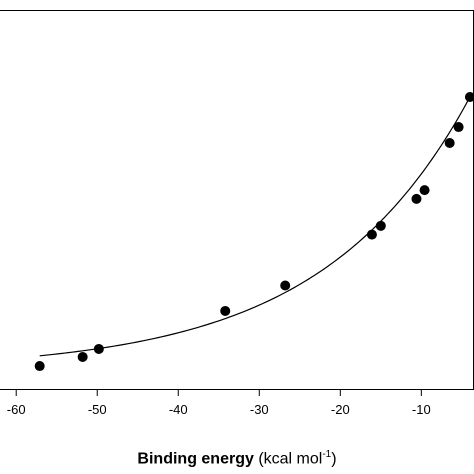 This screenshot has width=474, height=474. What do you see at coordinates (259, 409) in the screenshot?
I see `x-tick-label: -30` at bounding box center [259, 409].